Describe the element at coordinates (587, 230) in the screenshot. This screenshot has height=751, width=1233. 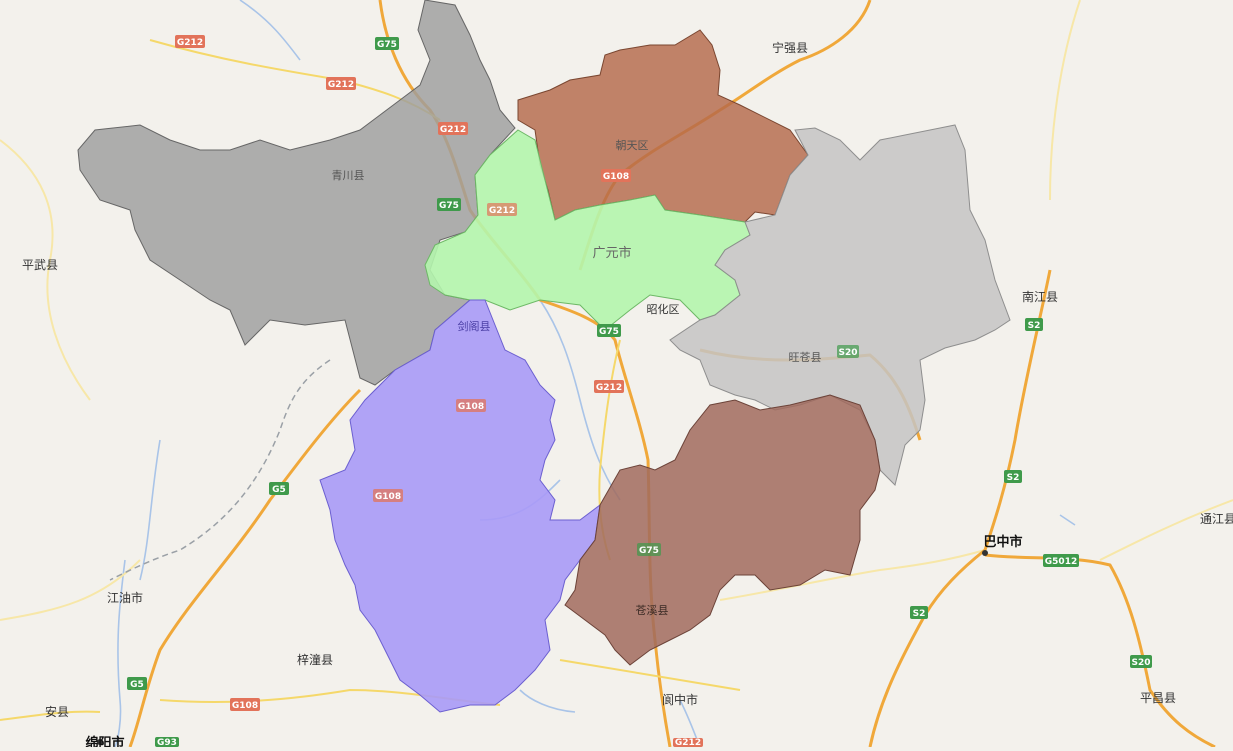
I see `region-lizhou` at that location.